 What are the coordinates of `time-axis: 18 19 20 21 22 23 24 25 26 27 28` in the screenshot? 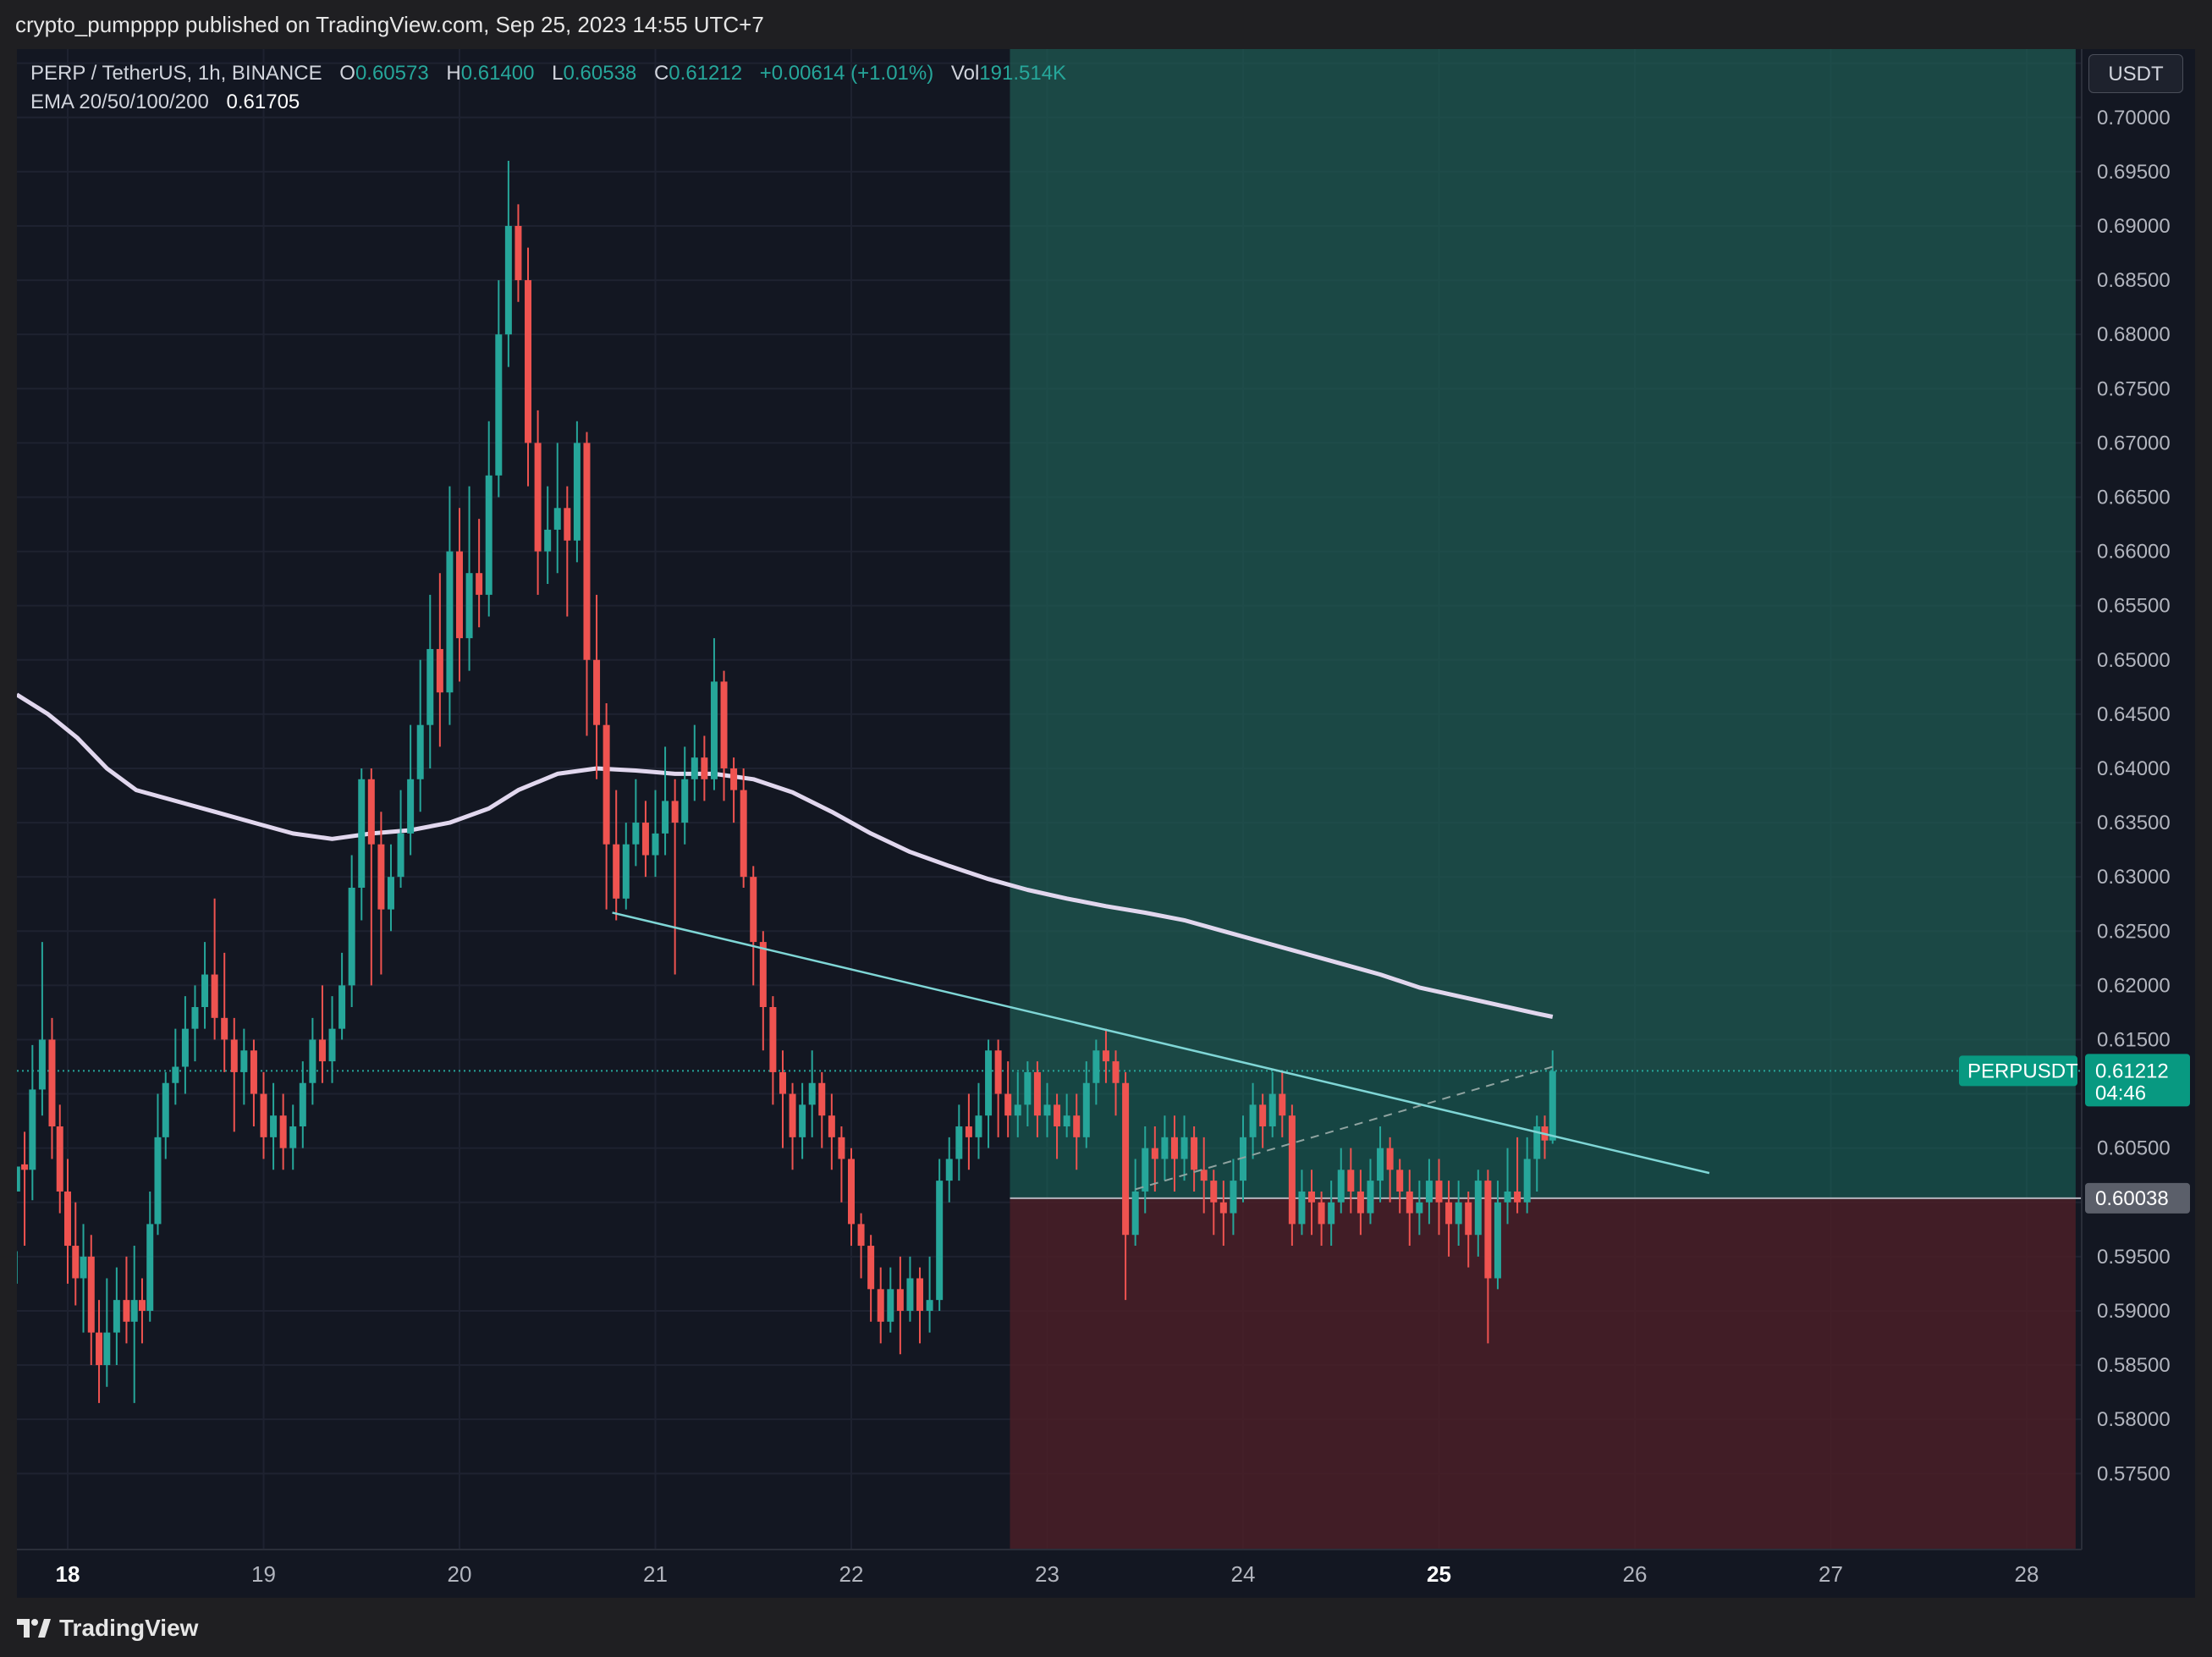 It's located at (1106, 1573).